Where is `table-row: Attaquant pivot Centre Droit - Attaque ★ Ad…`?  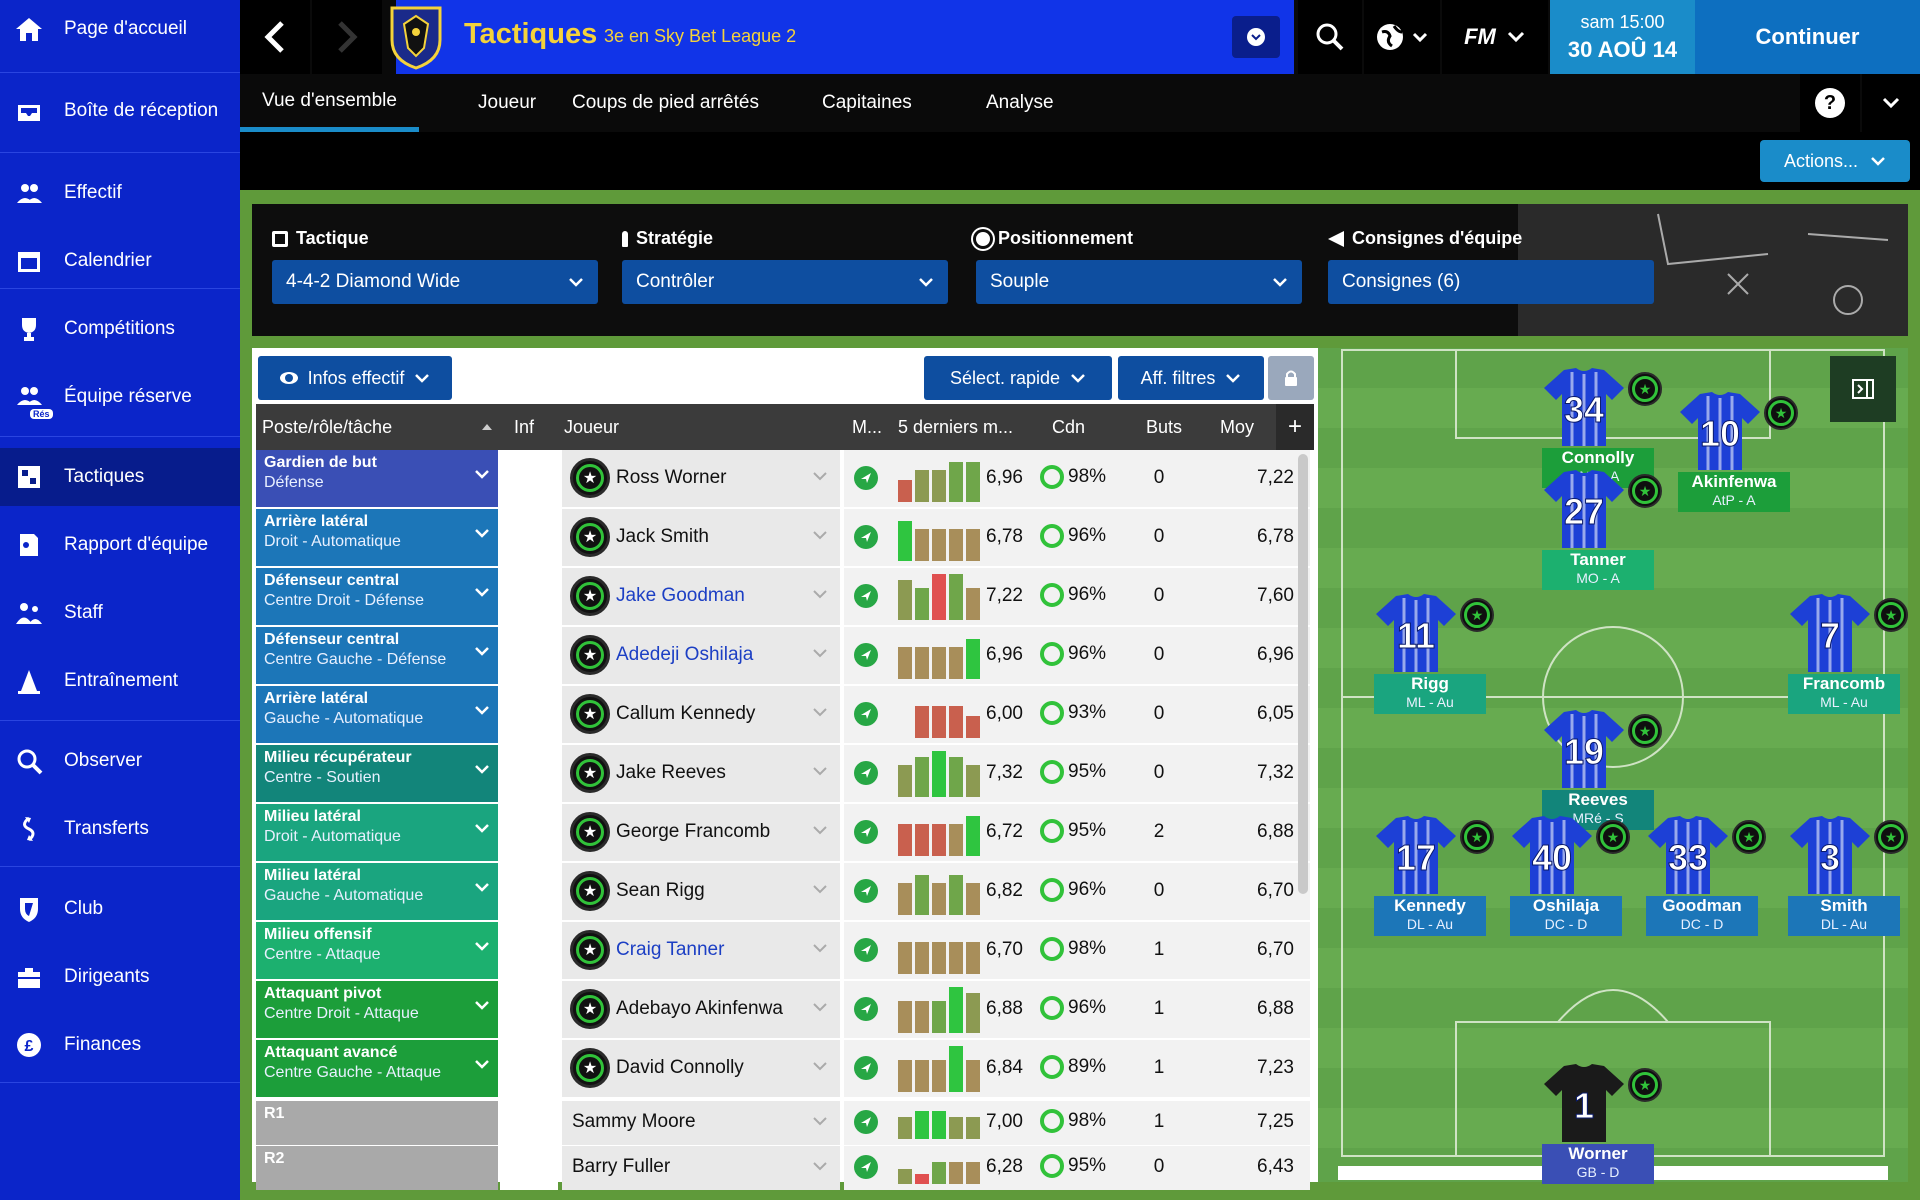 table-row: Attaquant pivot Centre Droit - Attaque ★ Ad… is located at coordinates (783, 1010).